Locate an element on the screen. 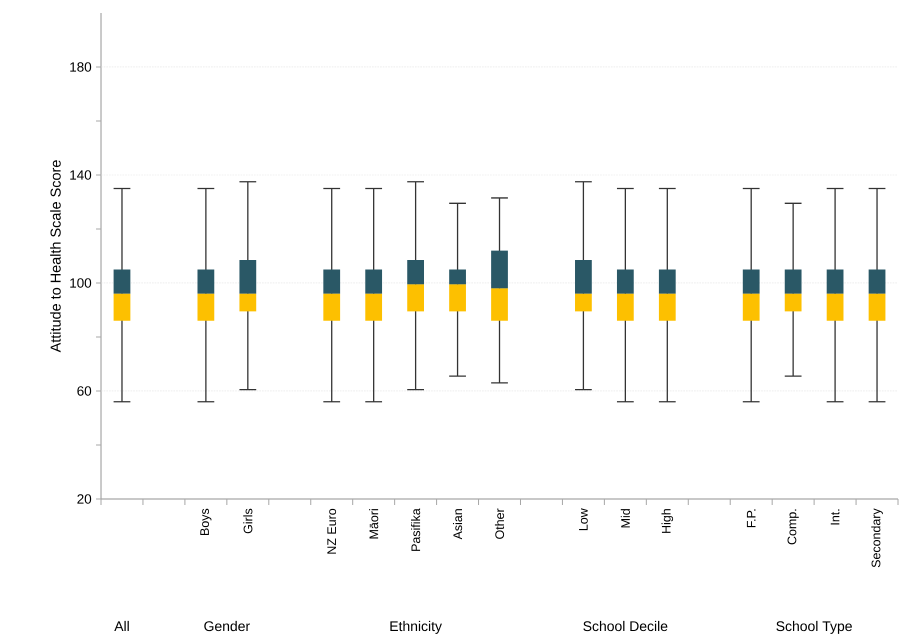 The height and width of the screenshot is (639, 899). y-tick-label: 140 is located at coordinates (81, 175).